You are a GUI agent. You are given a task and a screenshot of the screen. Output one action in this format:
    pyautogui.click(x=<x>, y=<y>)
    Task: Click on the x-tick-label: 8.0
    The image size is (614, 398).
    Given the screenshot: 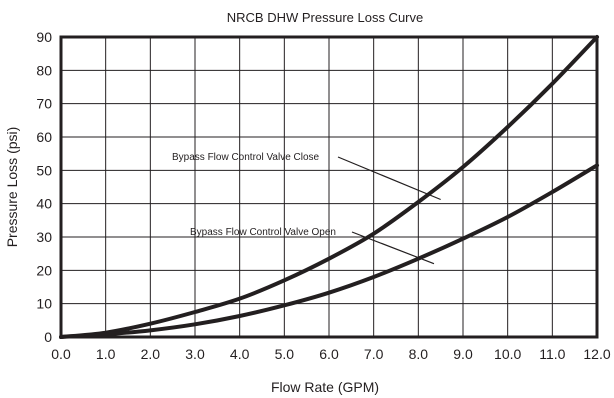 What is the action you would take?
    pyautogui.click(x=419, y=354)
    